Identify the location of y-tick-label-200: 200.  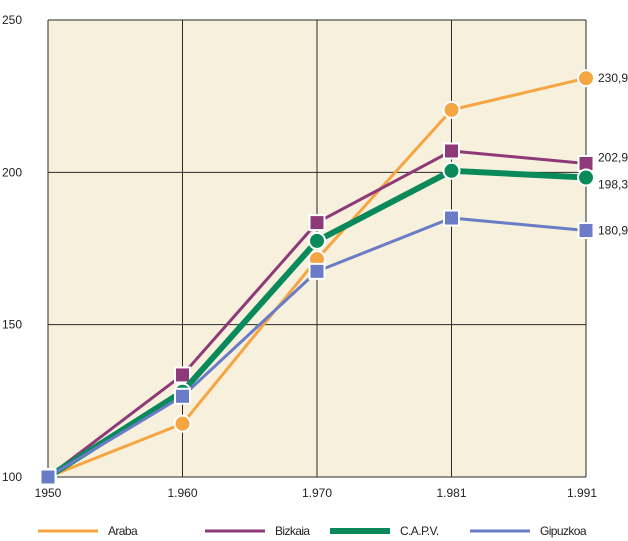
(12, 172).